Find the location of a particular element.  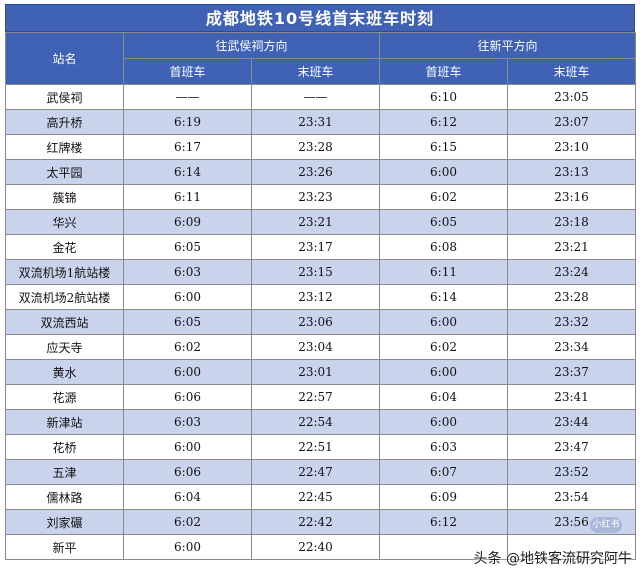

cell-d1-last: 23:06 is located at coordinates (315, 322).